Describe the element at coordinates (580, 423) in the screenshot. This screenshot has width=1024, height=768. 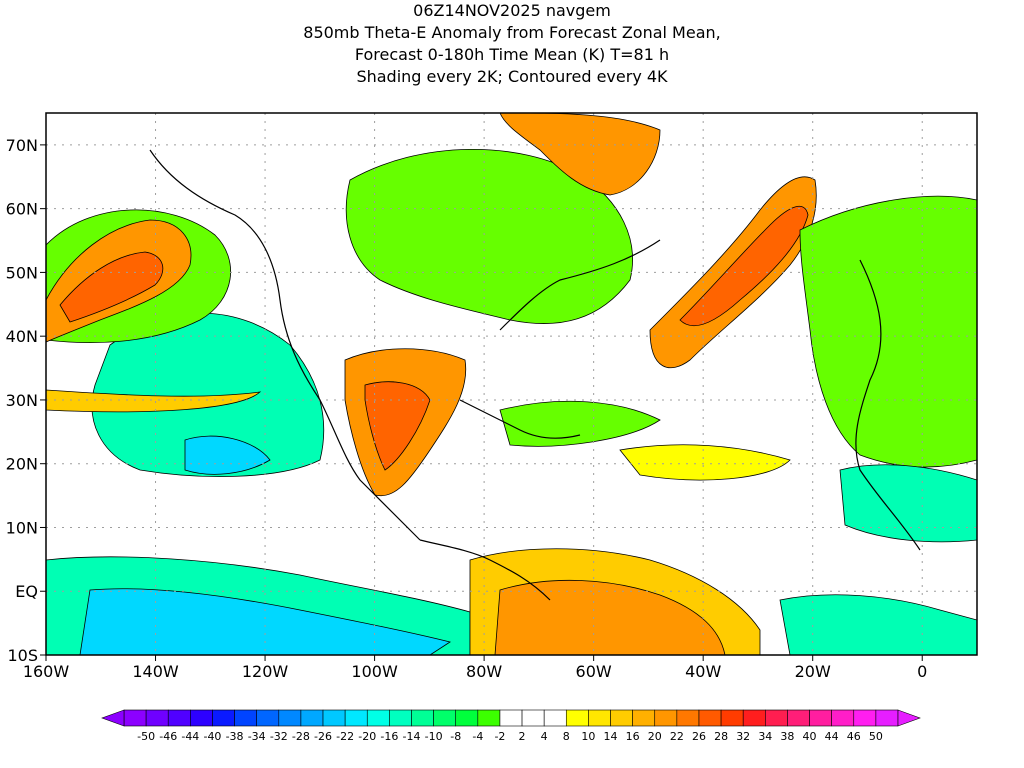
I see `atlantic-green-region` at that location.